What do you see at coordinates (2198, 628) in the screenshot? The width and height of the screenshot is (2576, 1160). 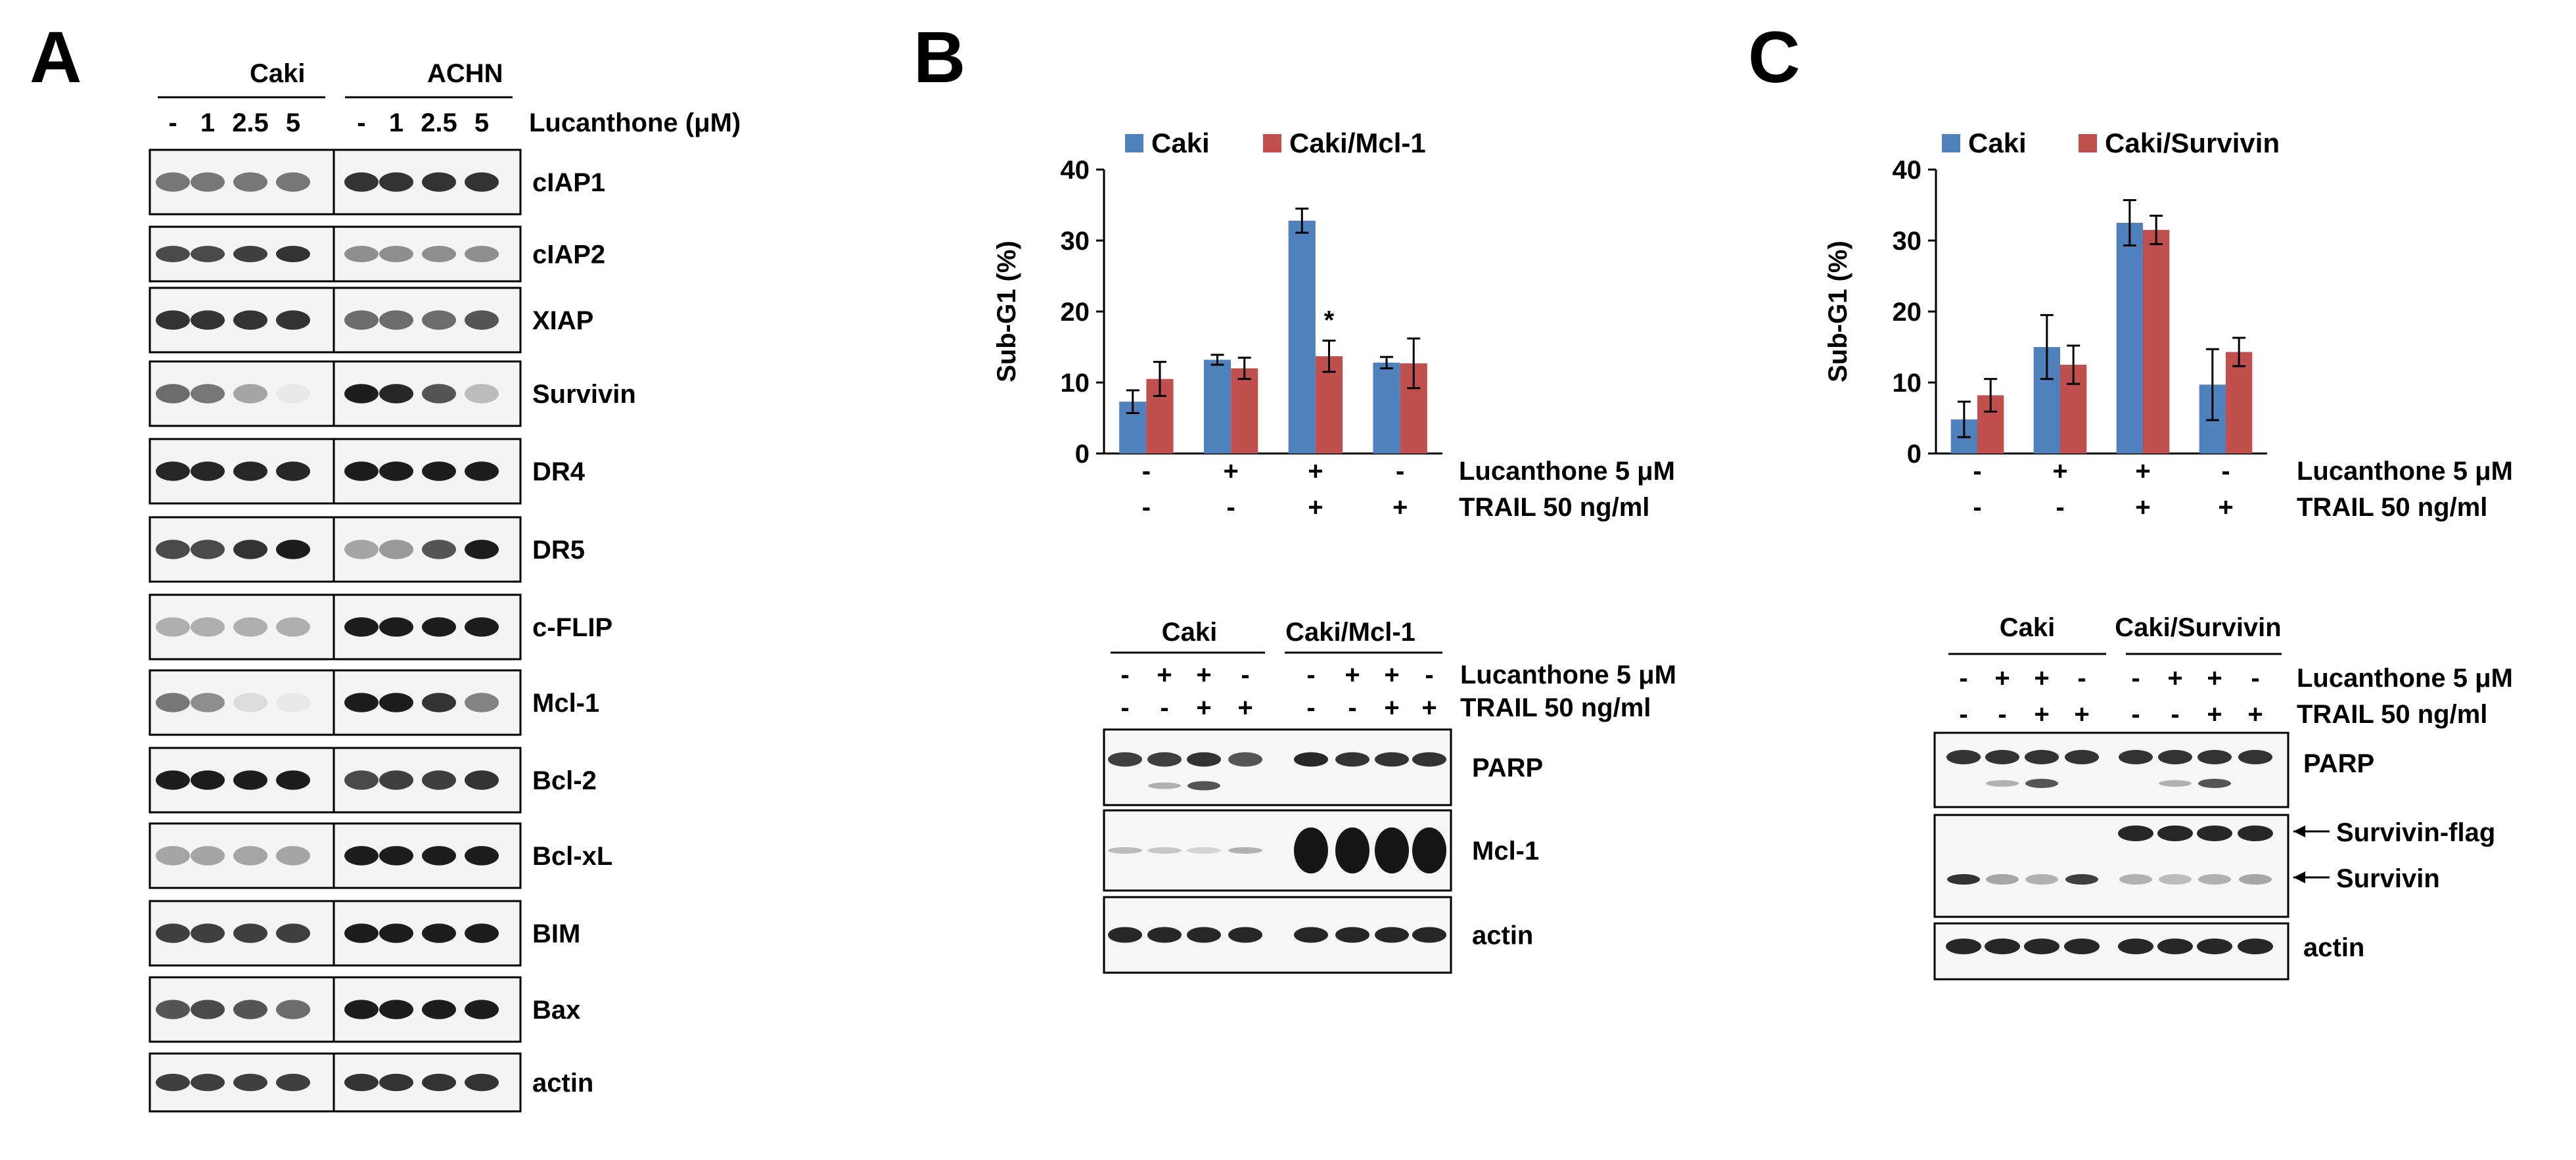 I see `panelC-group-label: Caki/Survivin` at bounding box center [2198, 628].